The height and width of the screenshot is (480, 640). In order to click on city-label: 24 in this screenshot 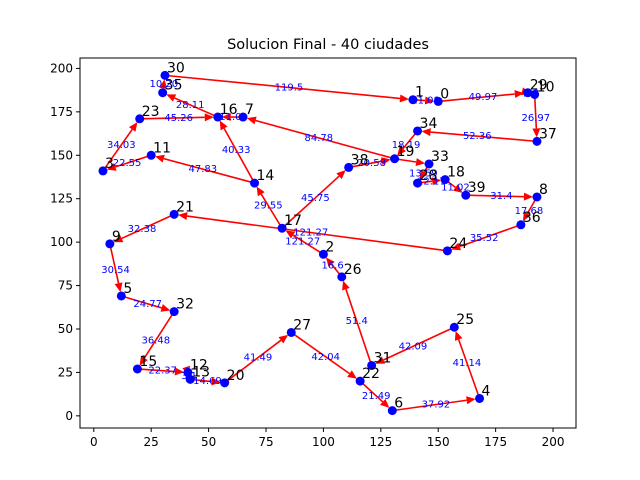, I will do `click(458, 244)`.